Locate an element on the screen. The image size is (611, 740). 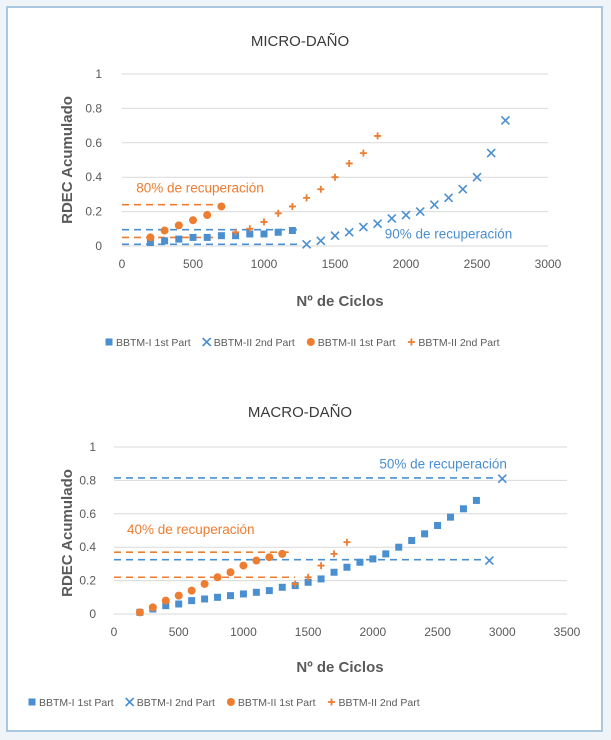
chart2-legend-label: BBTM-II 2nd Part is located at coordinates (379, 703).